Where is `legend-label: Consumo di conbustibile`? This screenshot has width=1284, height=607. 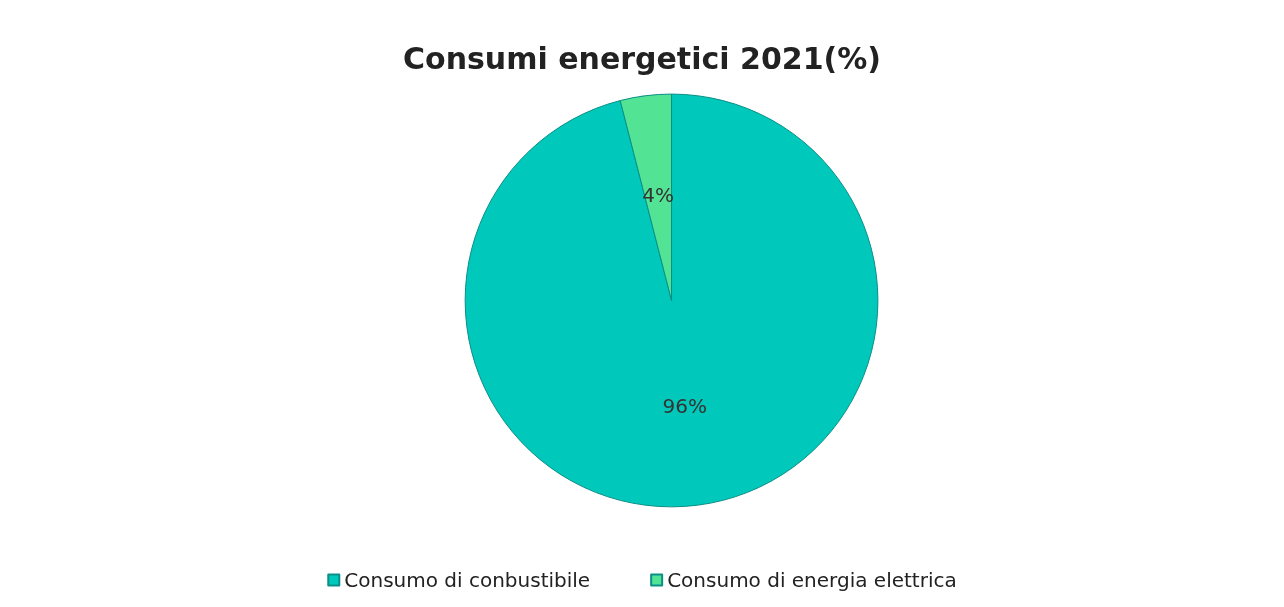
legend-label: Consumo di conbustibile is located at coordinates (467, 580).